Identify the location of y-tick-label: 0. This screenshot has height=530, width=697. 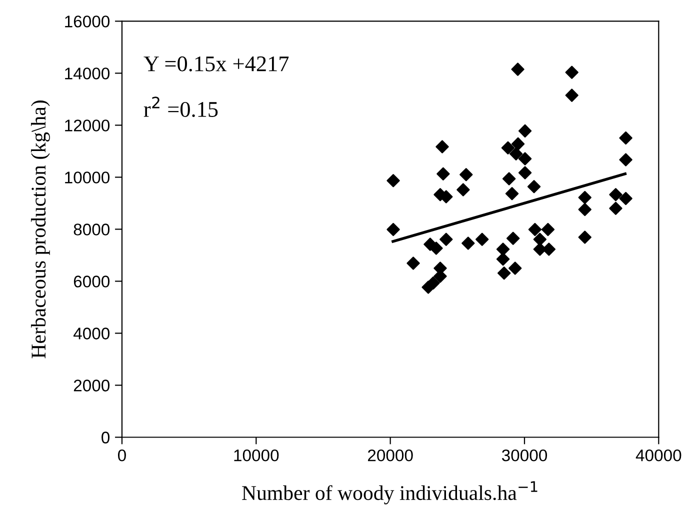
(106, 438).